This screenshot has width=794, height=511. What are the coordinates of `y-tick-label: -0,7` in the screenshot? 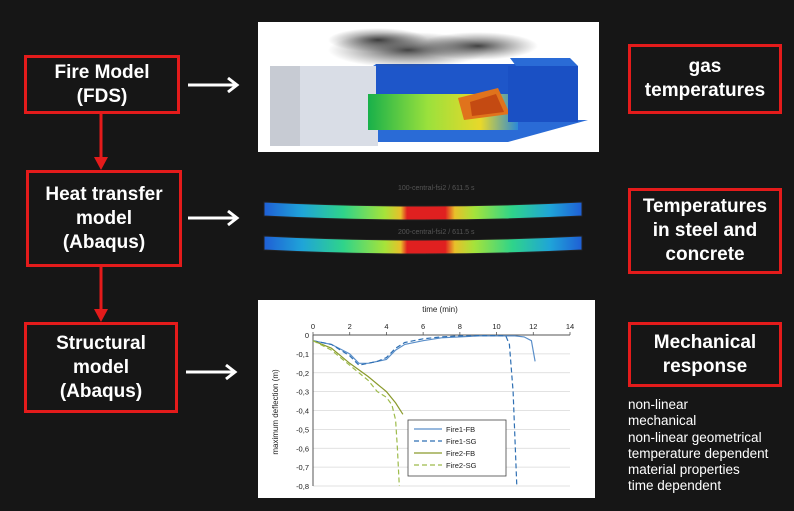 It's located at (302, 467).